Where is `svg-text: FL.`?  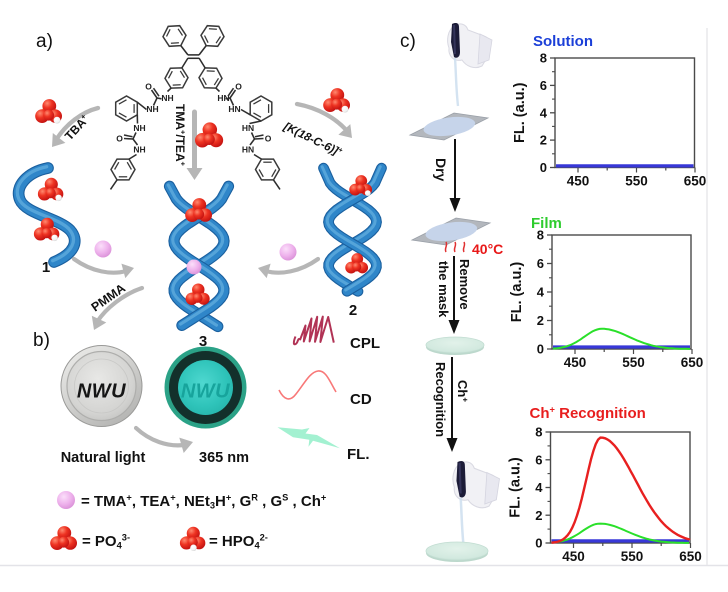
svg-text: FL. is located at coordinates (358, 454).